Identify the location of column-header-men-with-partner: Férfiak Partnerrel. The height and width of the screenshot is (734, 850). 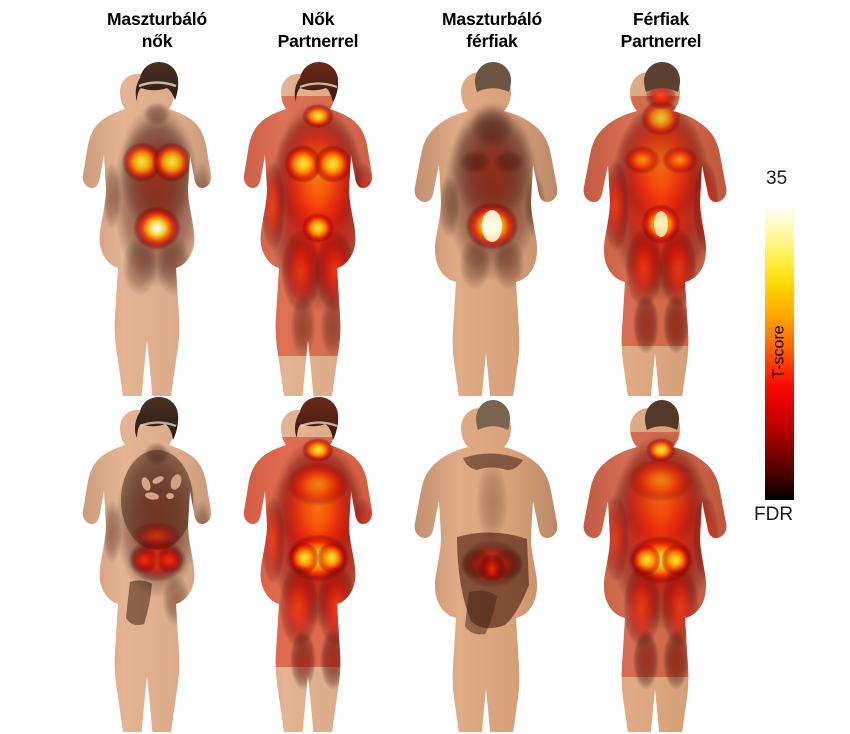
(661, 30).